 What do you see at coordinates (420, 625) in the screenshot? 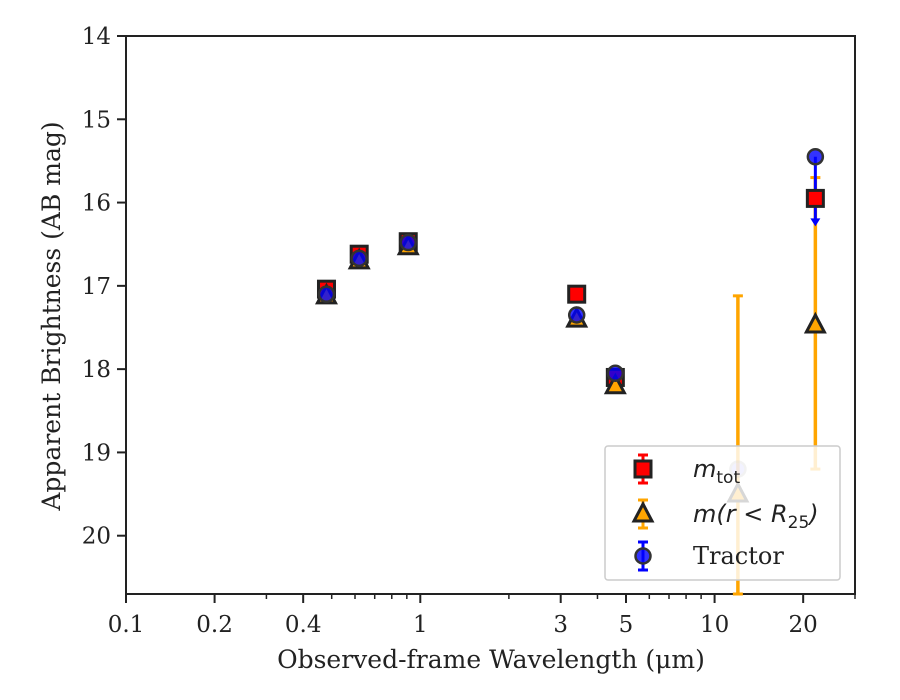
I see `x-tick-label: 1` at bounding box center [420, 625].